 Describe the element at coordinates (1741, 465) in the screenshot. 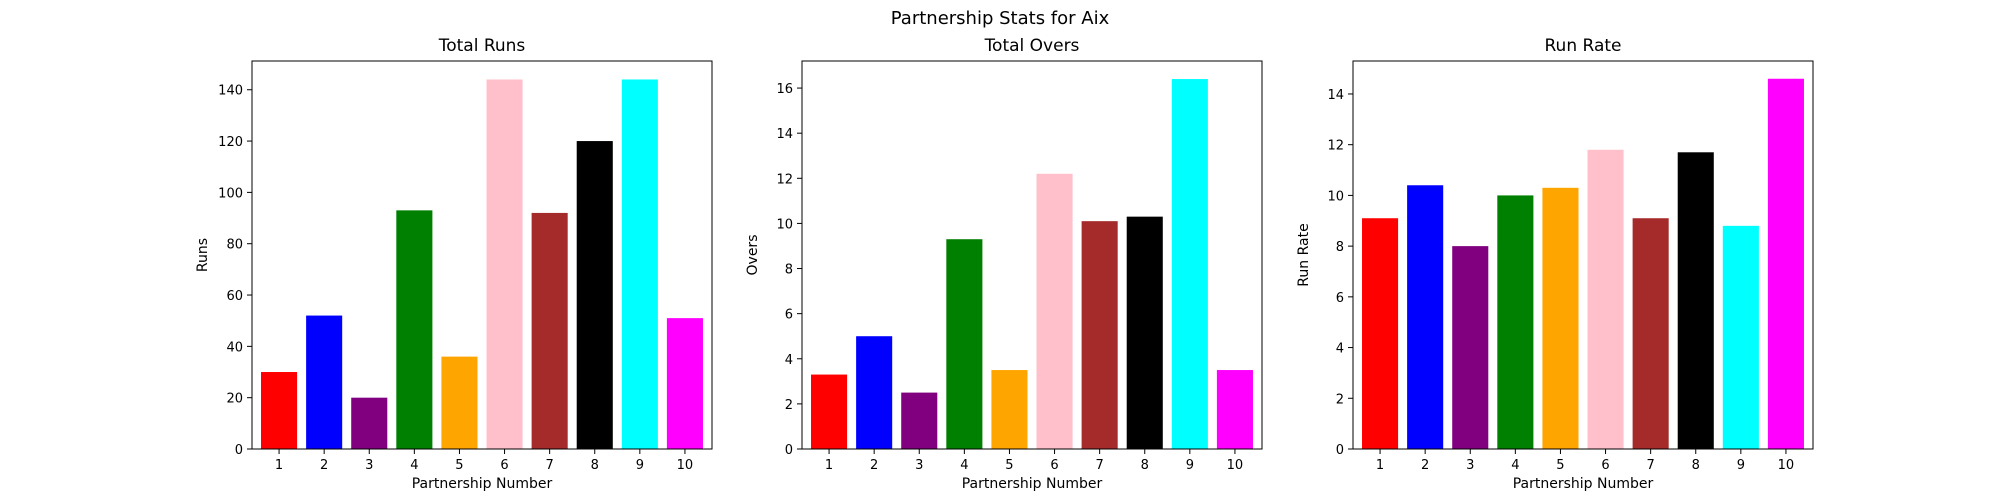

I see `chart-3-xtick-label-9: 9` at that location.